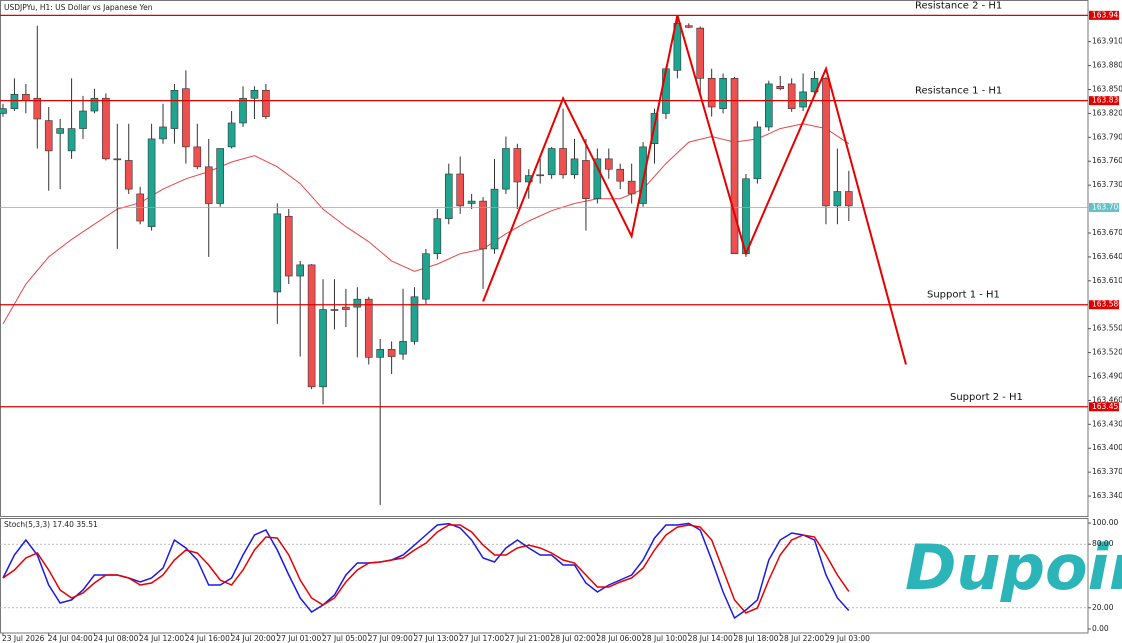 The width and height of the screenshot is (1122, 643). What do you see at coordinates (23, 638) in the screenshot?
I see `x-tick-label: 23 Jul 2026` at bounding box center [23, 638].